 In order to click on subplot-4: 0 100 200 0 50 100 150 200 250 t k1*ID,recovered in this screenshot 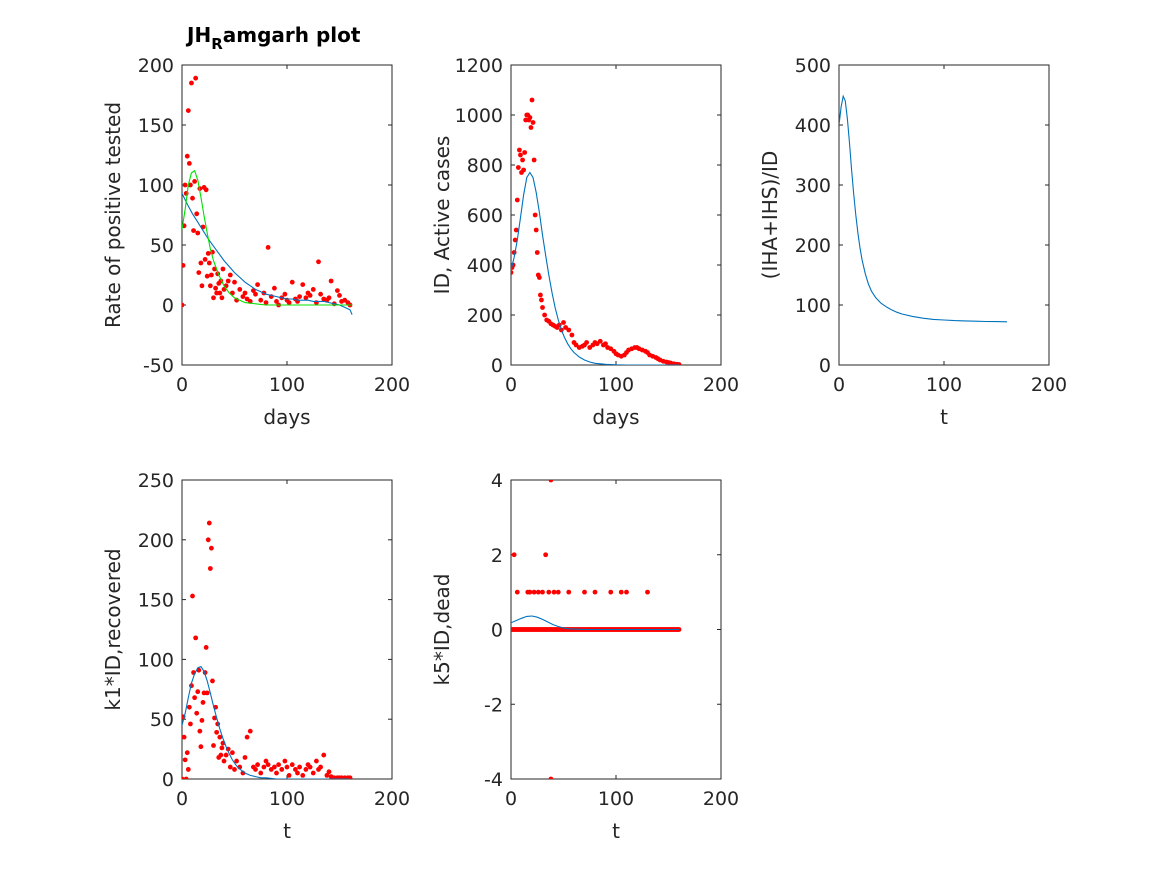, I will do `click(255, 656)`.